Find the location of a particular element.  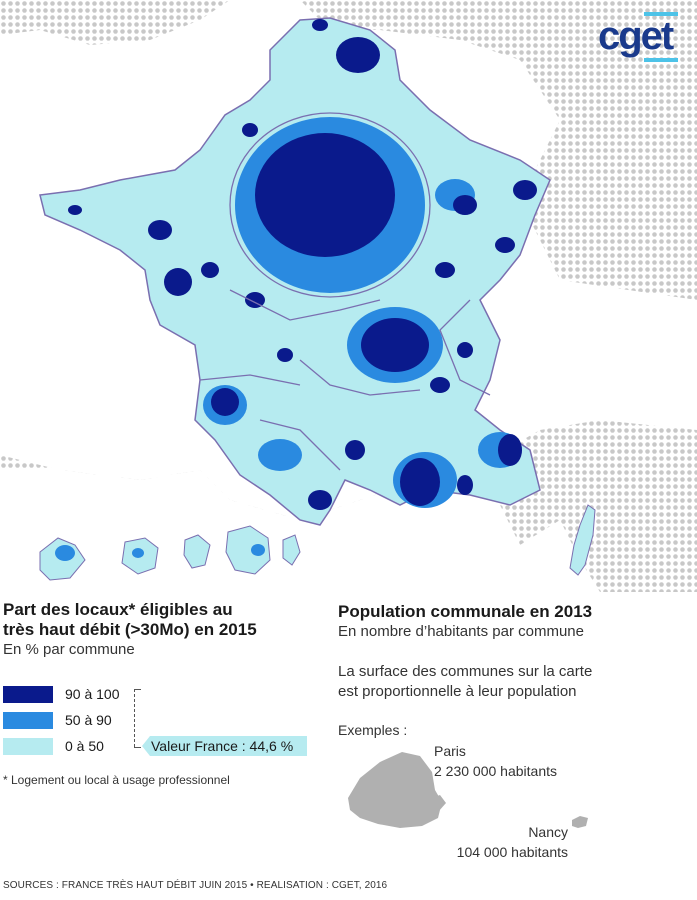

logo-text: cget is located at coordinates (636, 36).